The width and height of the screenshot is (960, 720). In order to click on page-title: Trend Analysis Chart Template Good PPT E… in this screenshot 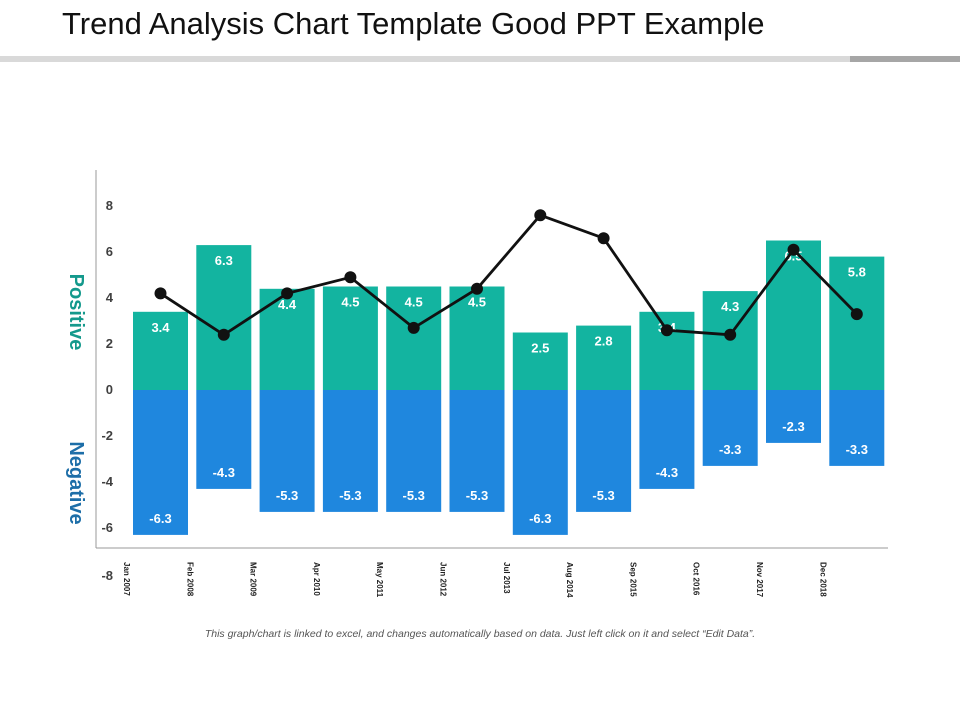, I will do `click(413, 23)`.